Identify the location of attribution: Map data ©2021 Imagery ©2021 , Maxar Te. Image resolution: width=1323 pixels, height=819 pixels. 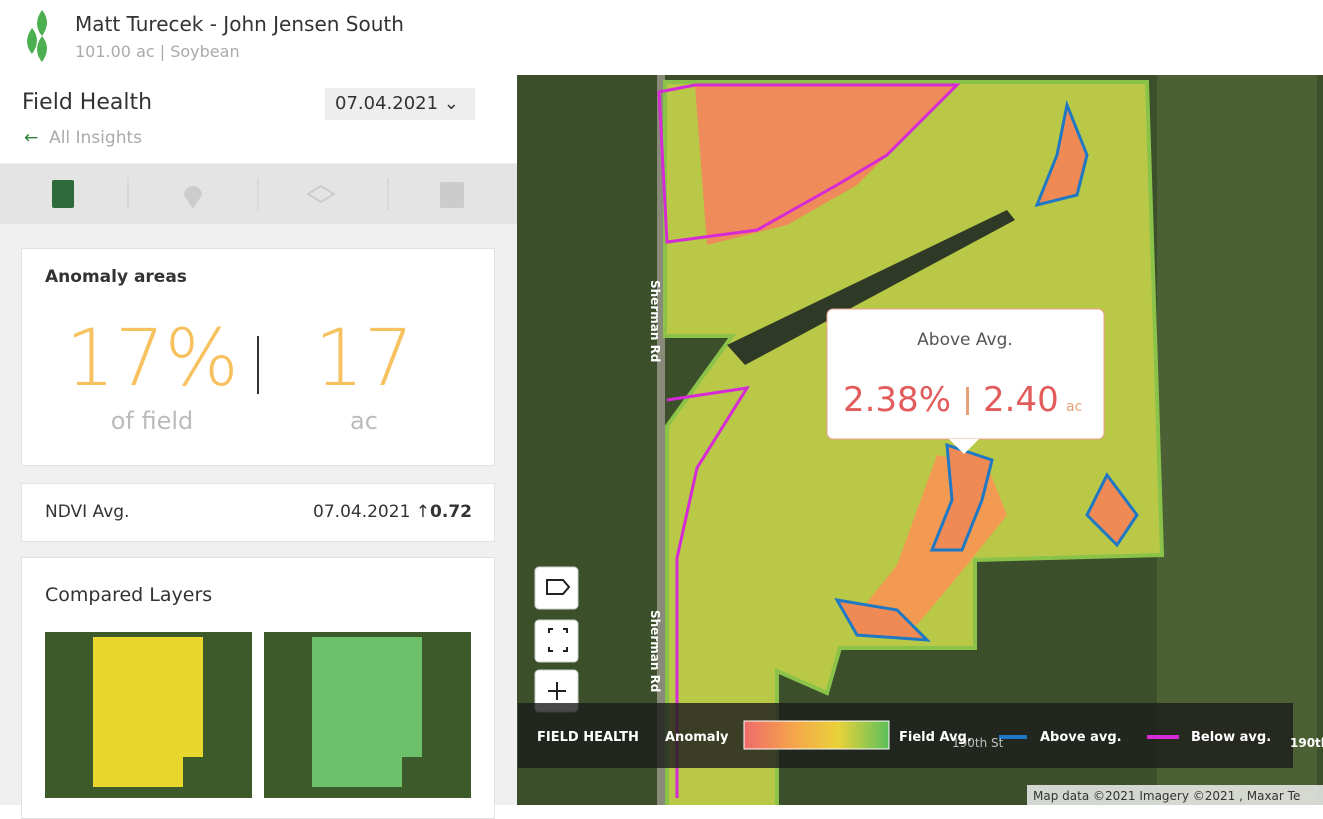
(1166, 796).